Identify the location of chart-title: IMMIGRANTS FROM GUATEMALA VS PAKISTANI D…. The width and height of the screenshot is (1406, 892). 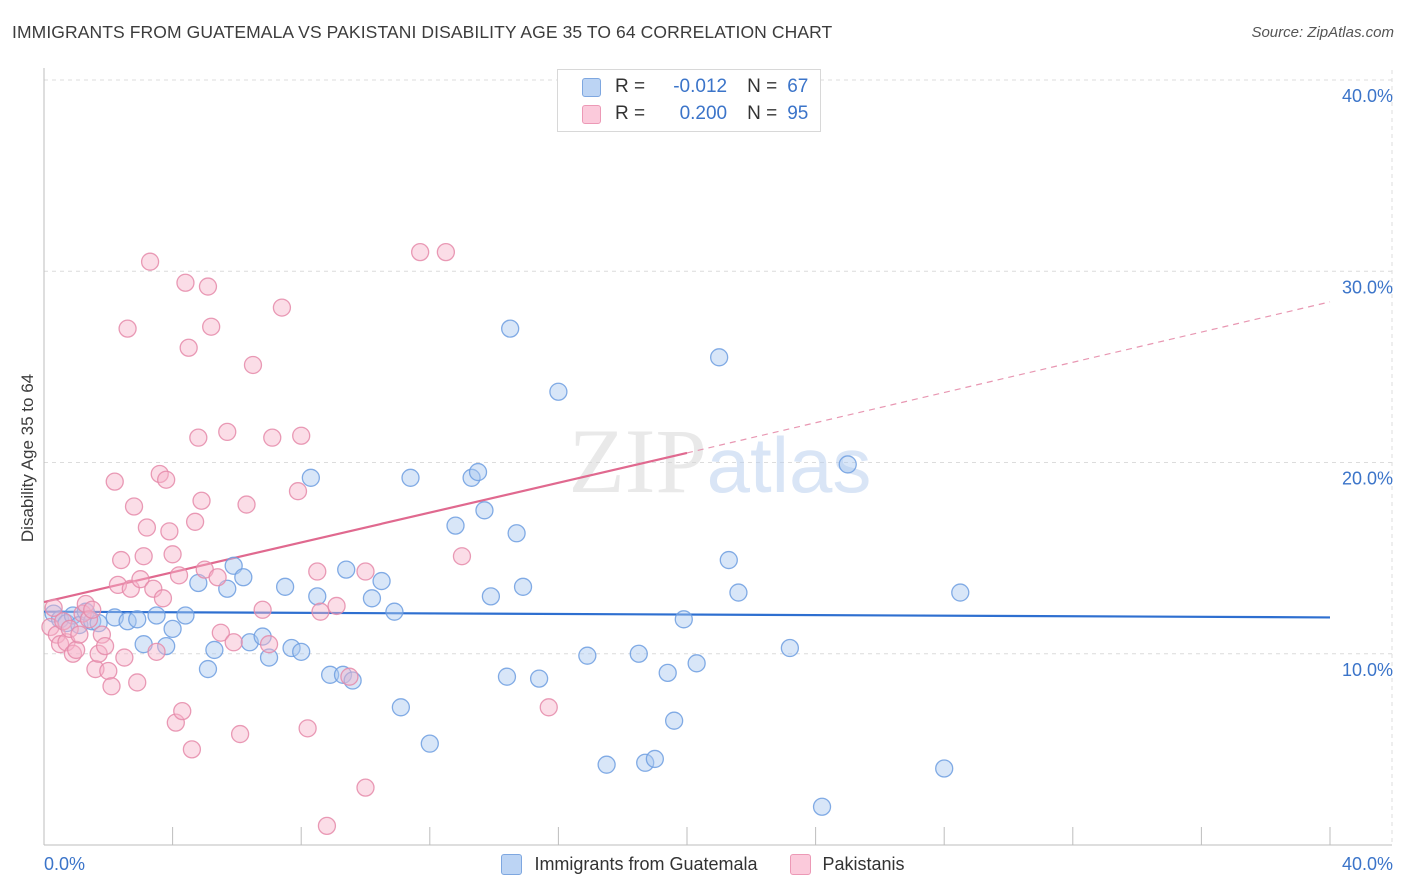
(422, 32).